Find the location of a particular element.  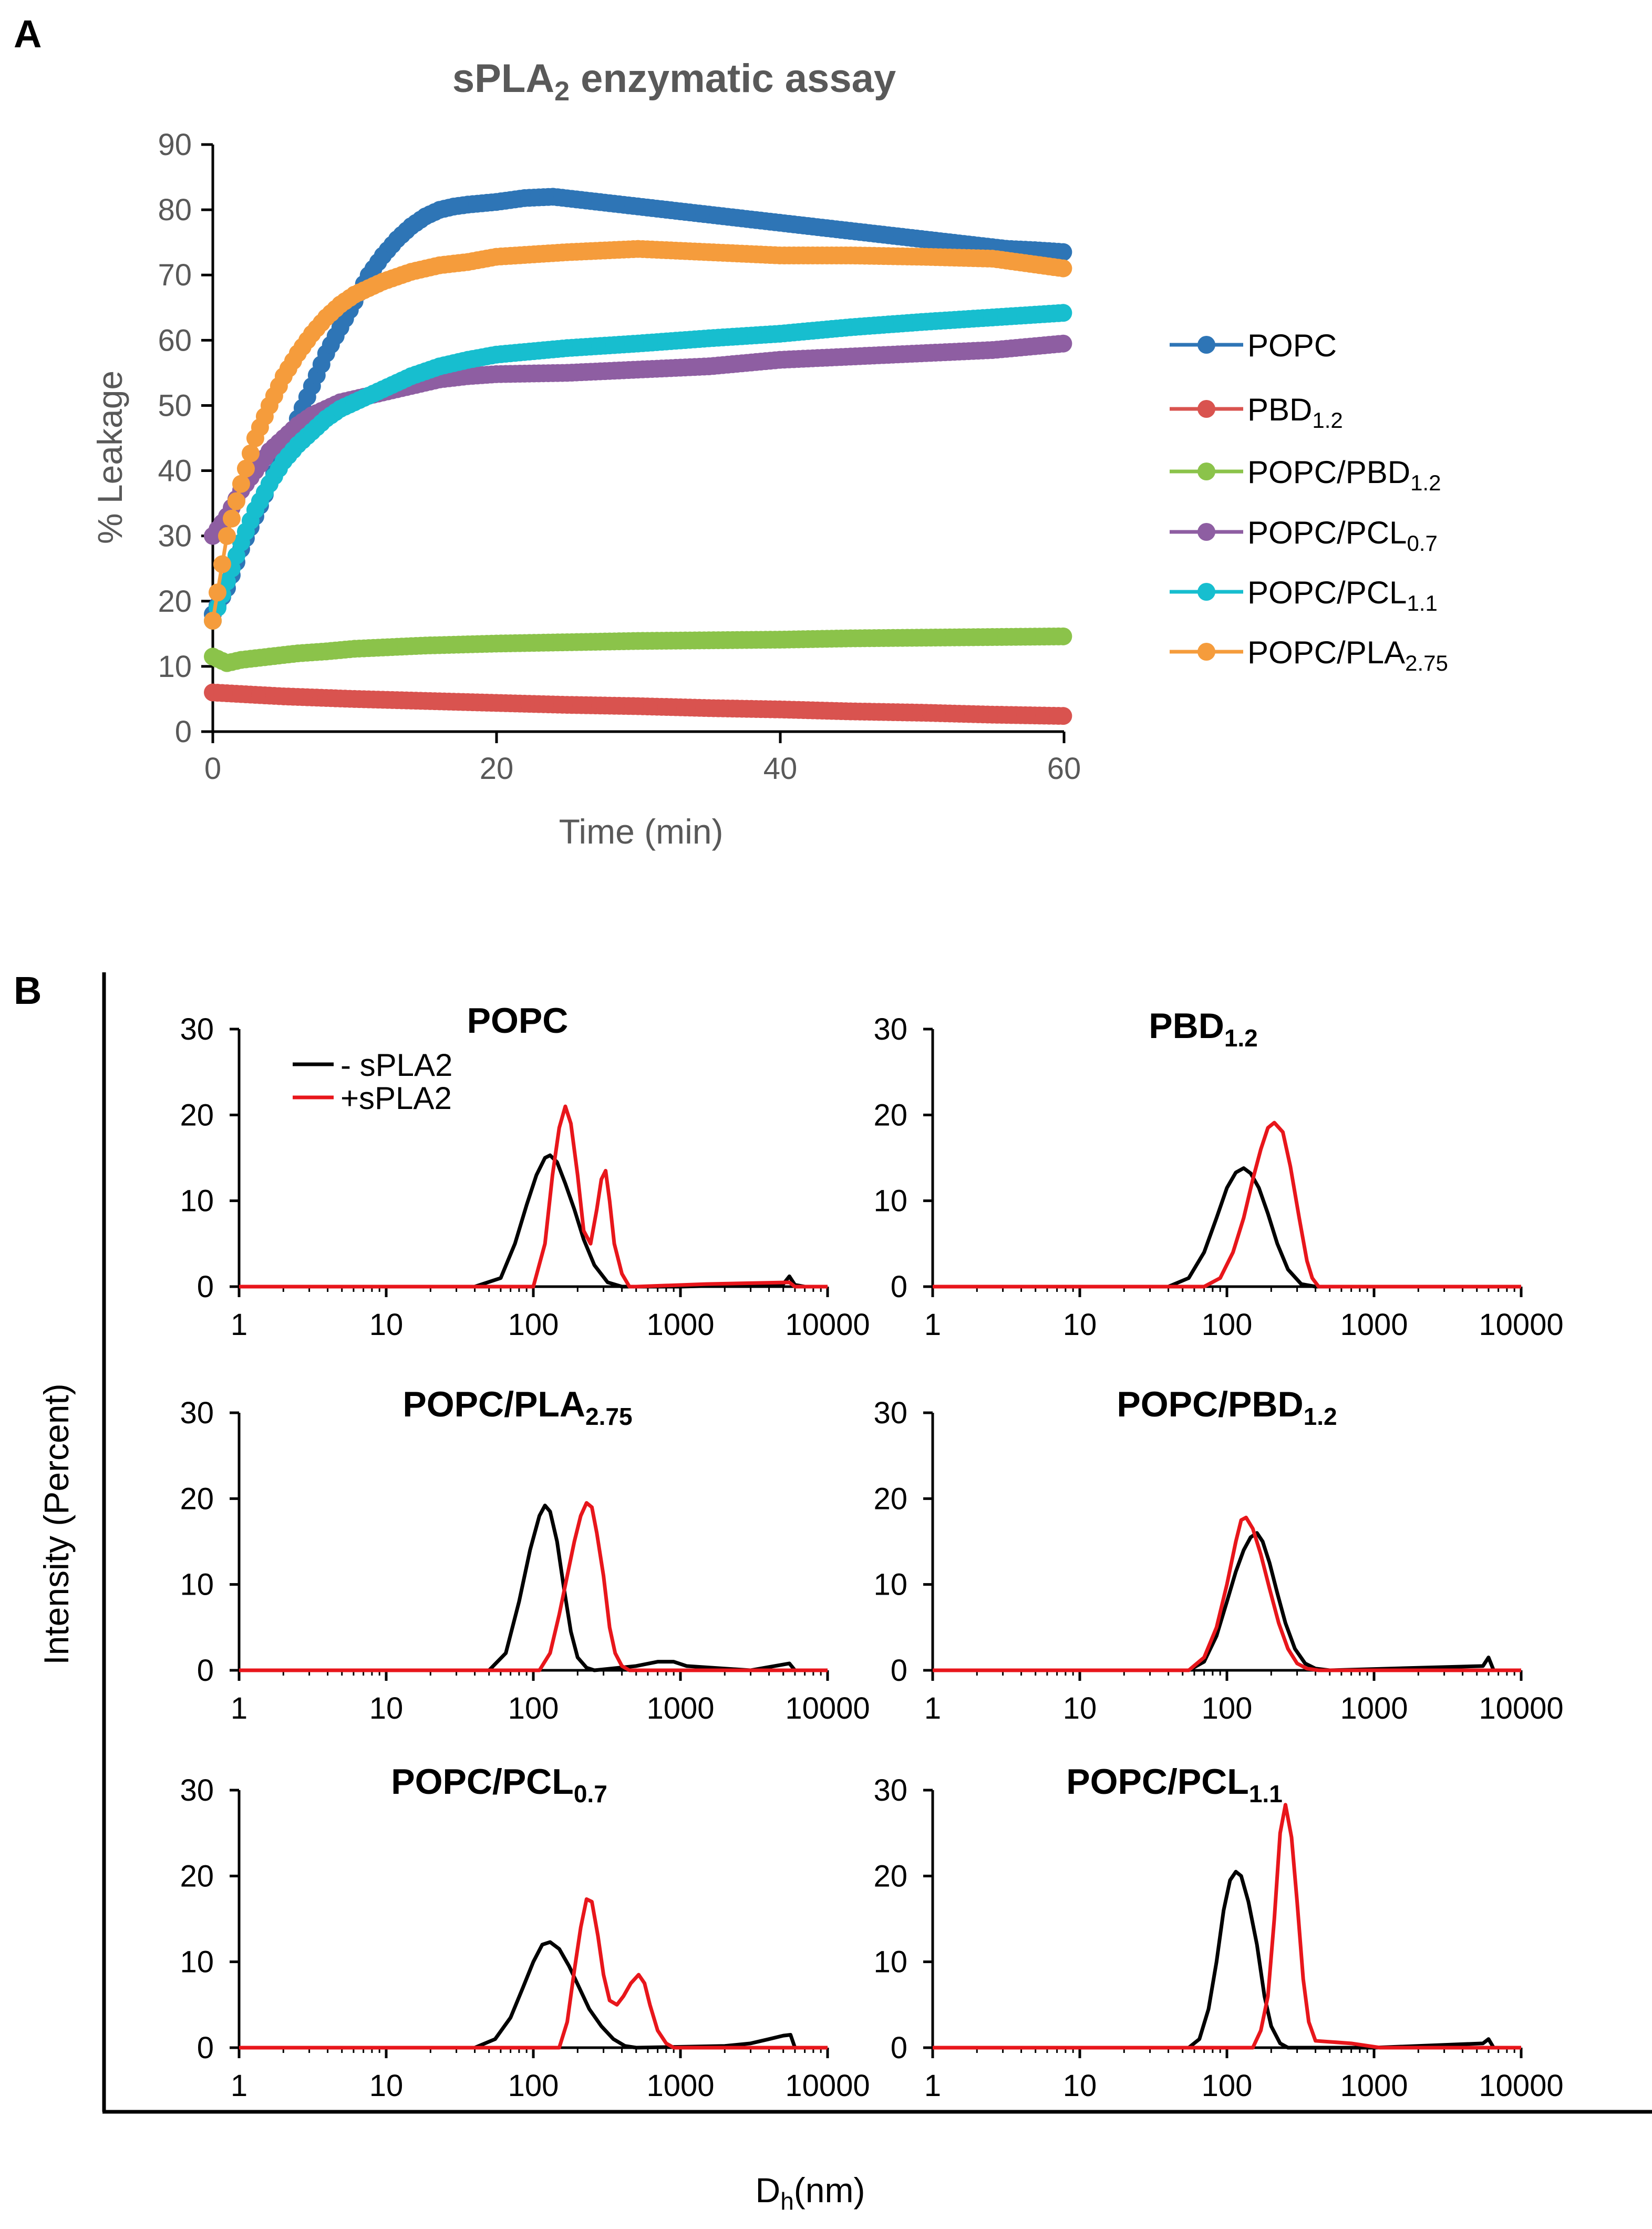

legend-label-popc-pcl07-name: POPC/PCL is located at coordinates (1327, 532).